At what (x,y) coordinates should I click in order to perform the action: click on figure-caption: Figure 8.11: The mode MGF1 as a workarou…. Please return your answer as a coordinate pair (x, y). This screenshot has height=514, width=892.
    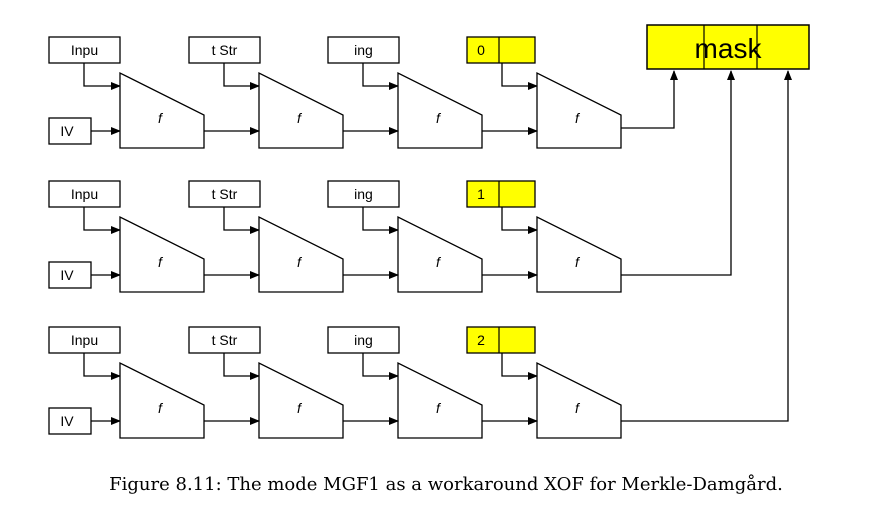
    Looking at the image, I should click on (446, 484).